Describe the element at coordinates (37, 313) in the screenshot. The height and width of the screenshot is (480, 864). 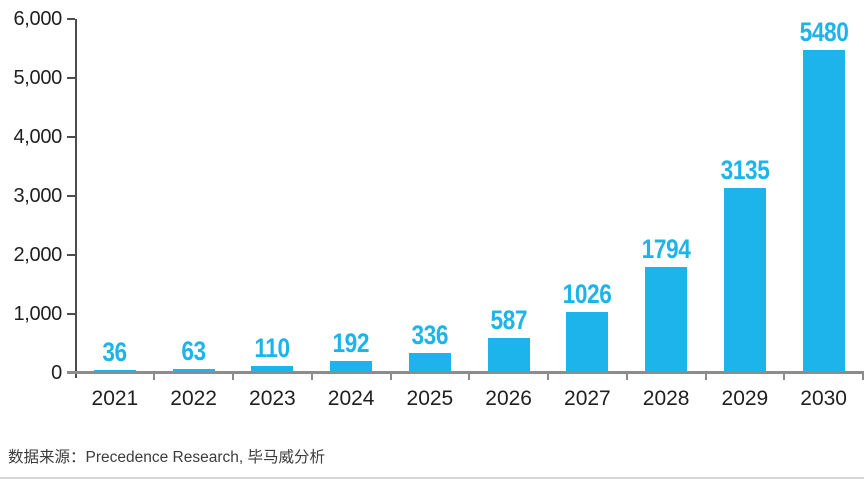
I see `y-axis-label: 1,000` at that location.